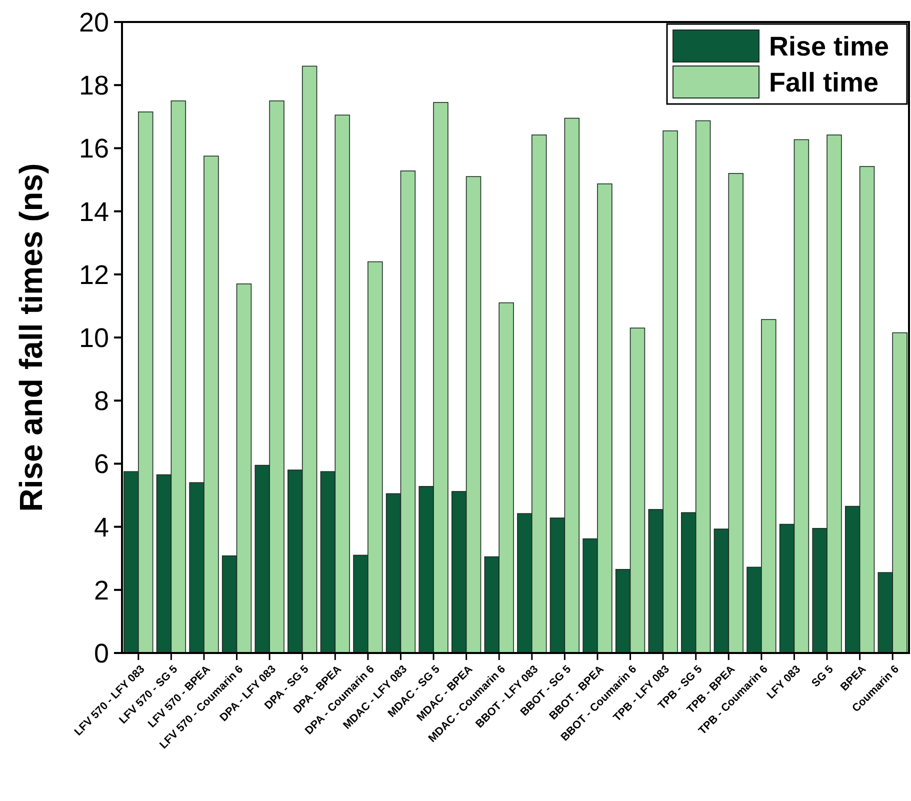  Describe the element at coordinates (824, 82) in the screenshot. I see `legend-label: Fall time` at that location.